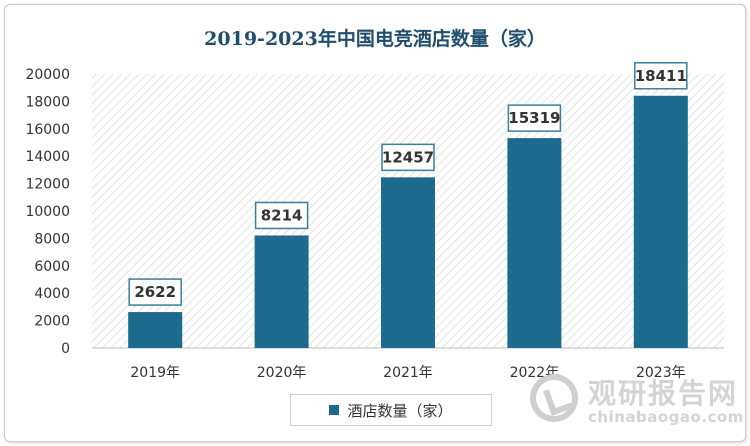 The width and height of the screenshot is (750, 446). Describe the element at coordinates (375, 39) in the screenshot. I see `chart-title: 2019-2023年中国电竞酒店数量（家）` at that location.